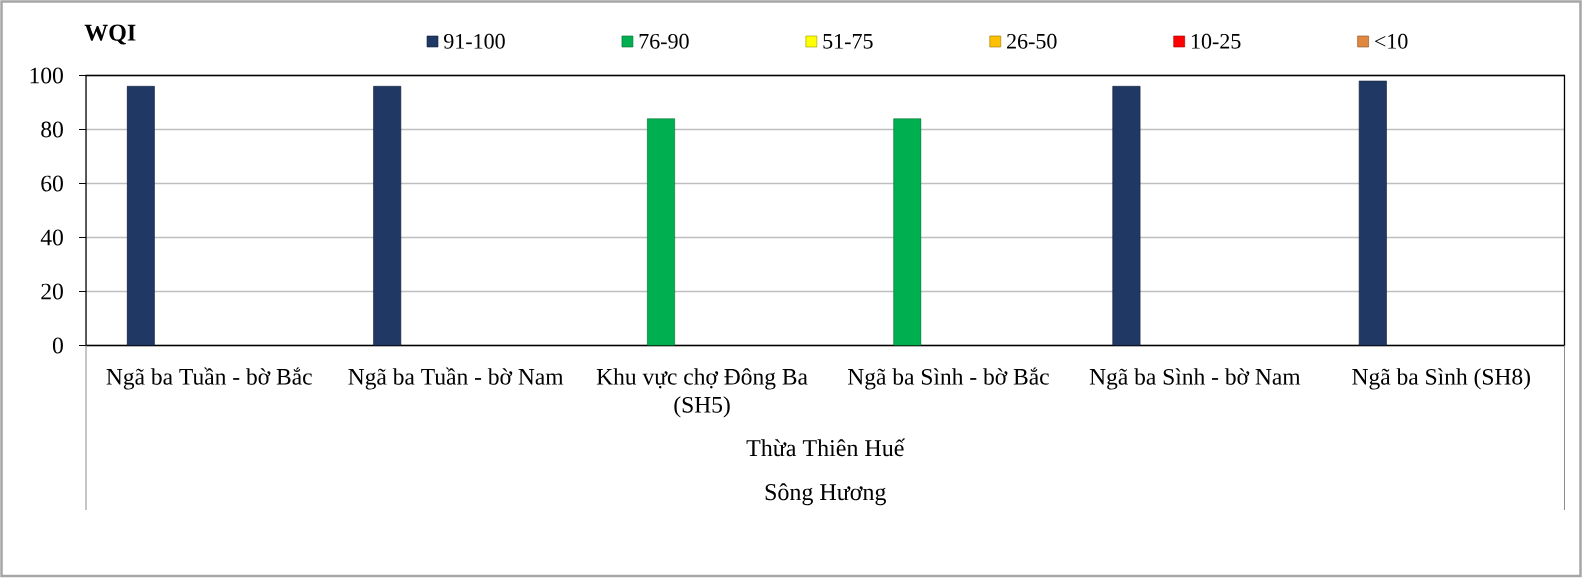 Image resolution: width=1583 pixels, height=578 pixels. Describe the element at coordinates (52, 129) in the screenshot. I see `y-tick-label: 80` at that location.